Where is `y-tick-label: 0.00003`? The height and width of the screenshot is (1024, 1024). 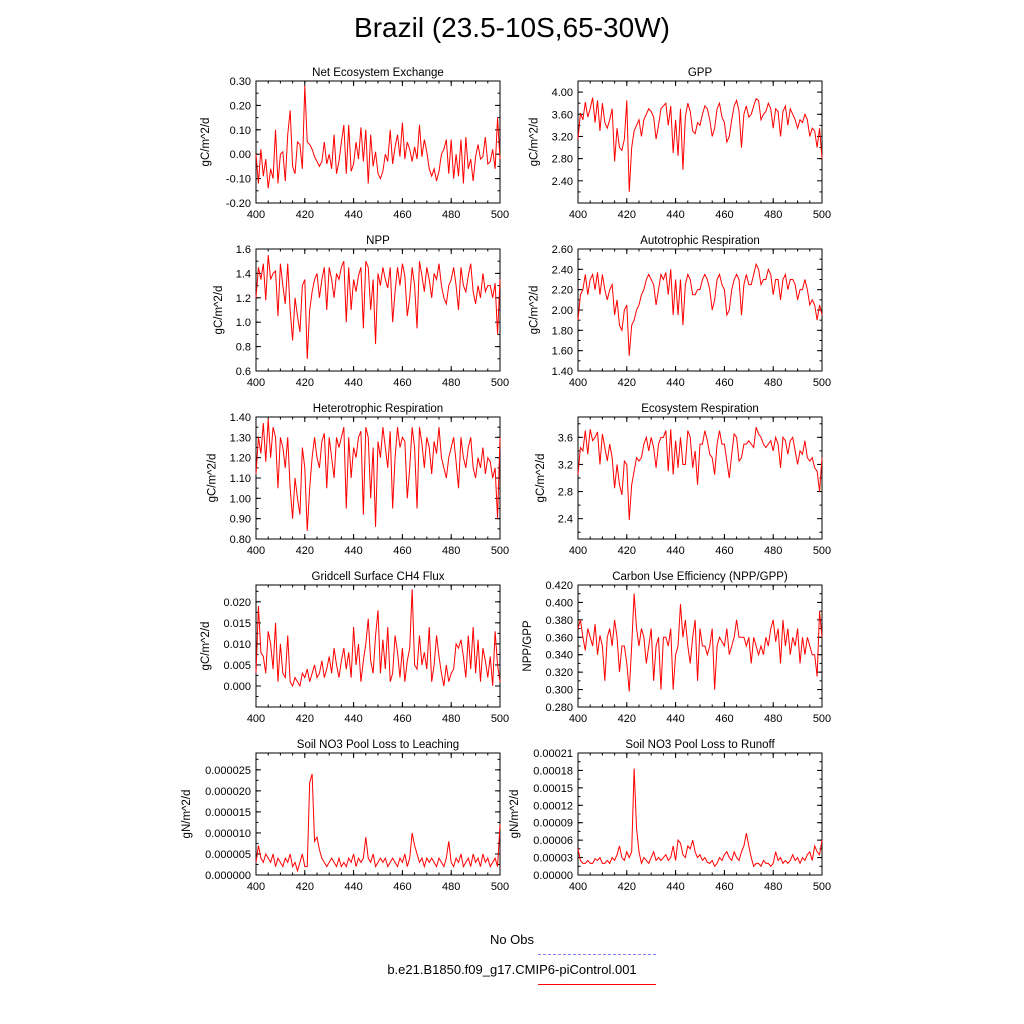
y-tick-label: 0.00003 is located at coordinates (553, 859).